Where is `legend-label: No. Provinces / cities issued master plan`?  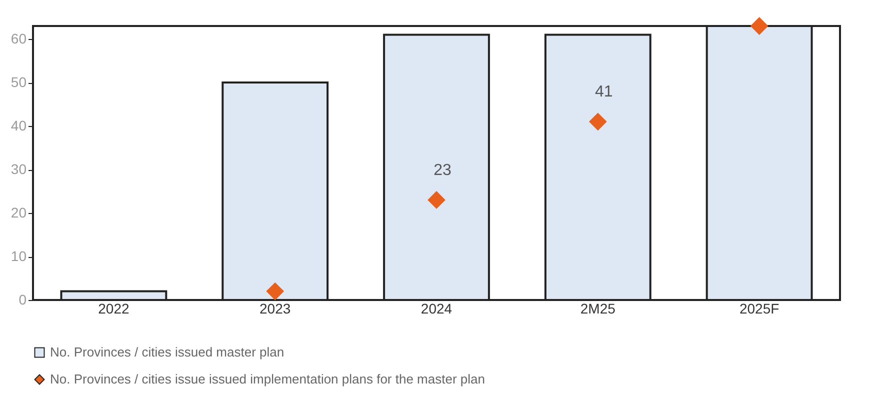 legend-label: No. Provinces / cities issued master plan is located at coordinates (167, 352).